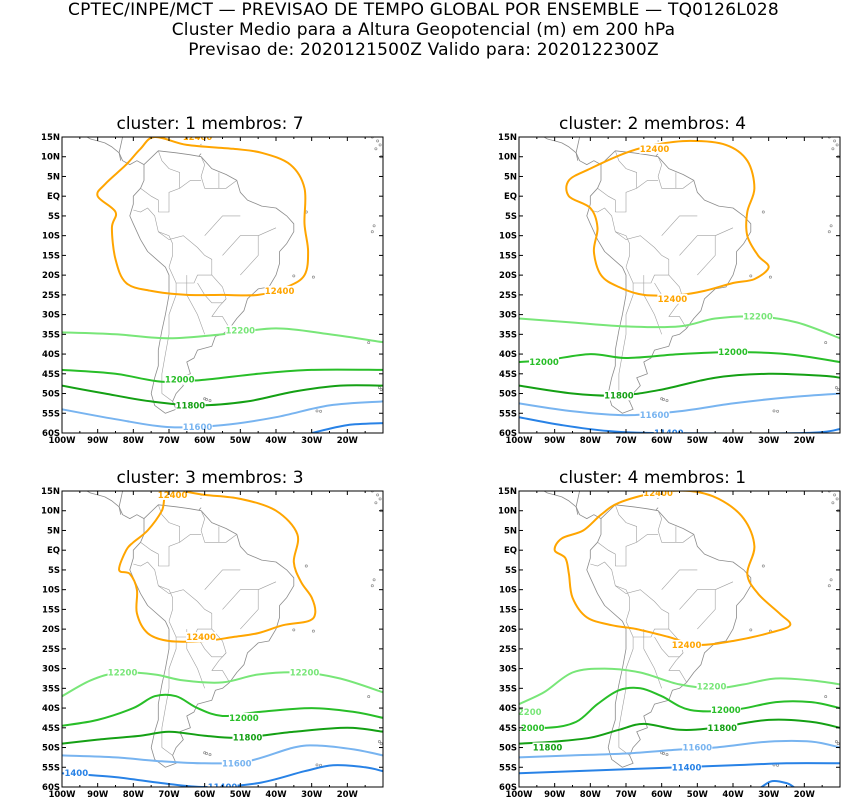 The height and width of the screenshot is (803, 847). I want to click on map-frame, so click(222, 285).